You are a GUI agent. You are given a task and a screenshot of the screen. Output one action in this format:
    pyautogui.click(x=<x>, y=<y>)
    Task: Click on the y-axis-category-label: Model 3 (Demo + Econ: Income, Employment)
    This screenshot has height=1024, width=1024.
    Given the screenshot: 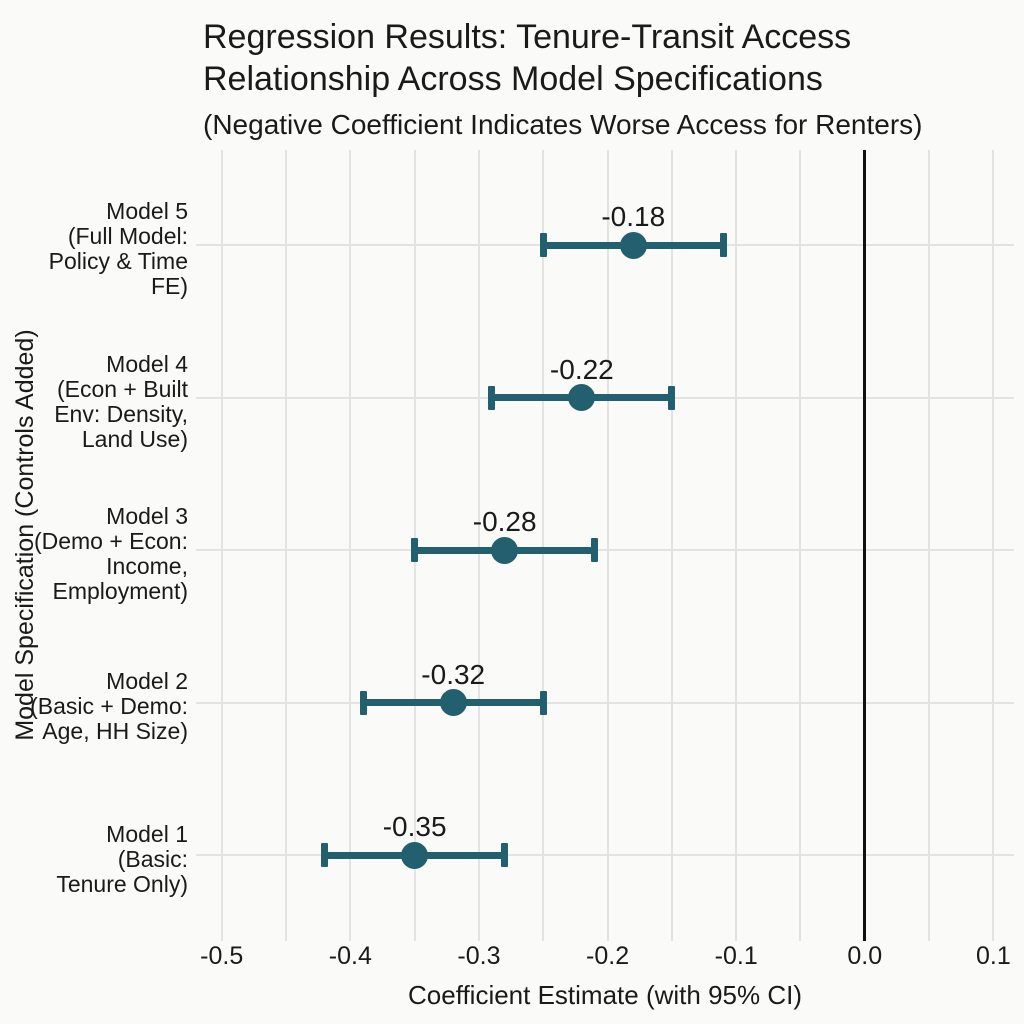 What is the action you would take?
    pyautogui.click(x=94, y=554)
    